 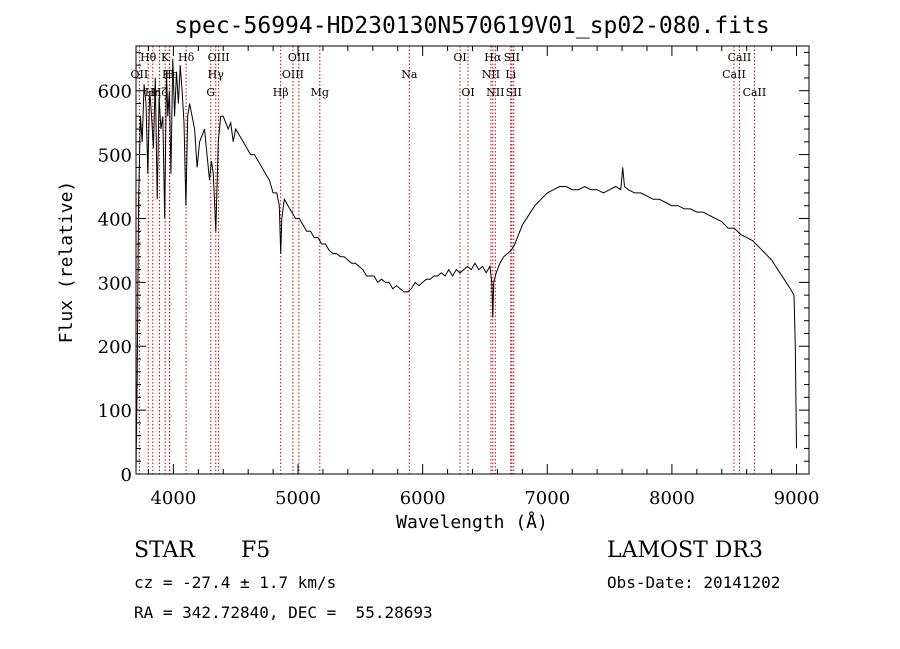 What do you see at coordinates (115, 411) in the screenshot?
I see `y-tick-label: 100` at bounding box center [115, 411].